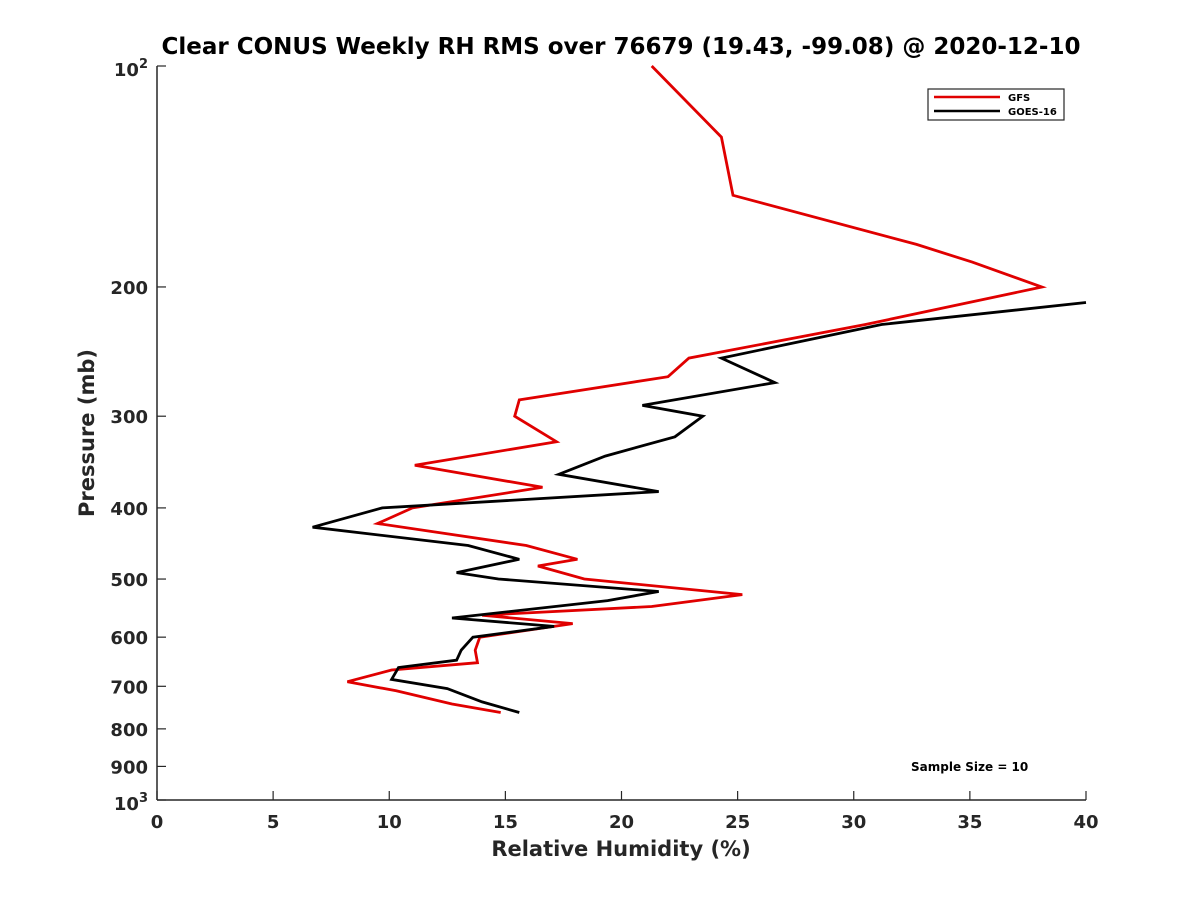 The image size is (1200, 900). Describe the element at coordinates (129, 687) in the screenshot. I see `y-tick-label: 700` at that location.